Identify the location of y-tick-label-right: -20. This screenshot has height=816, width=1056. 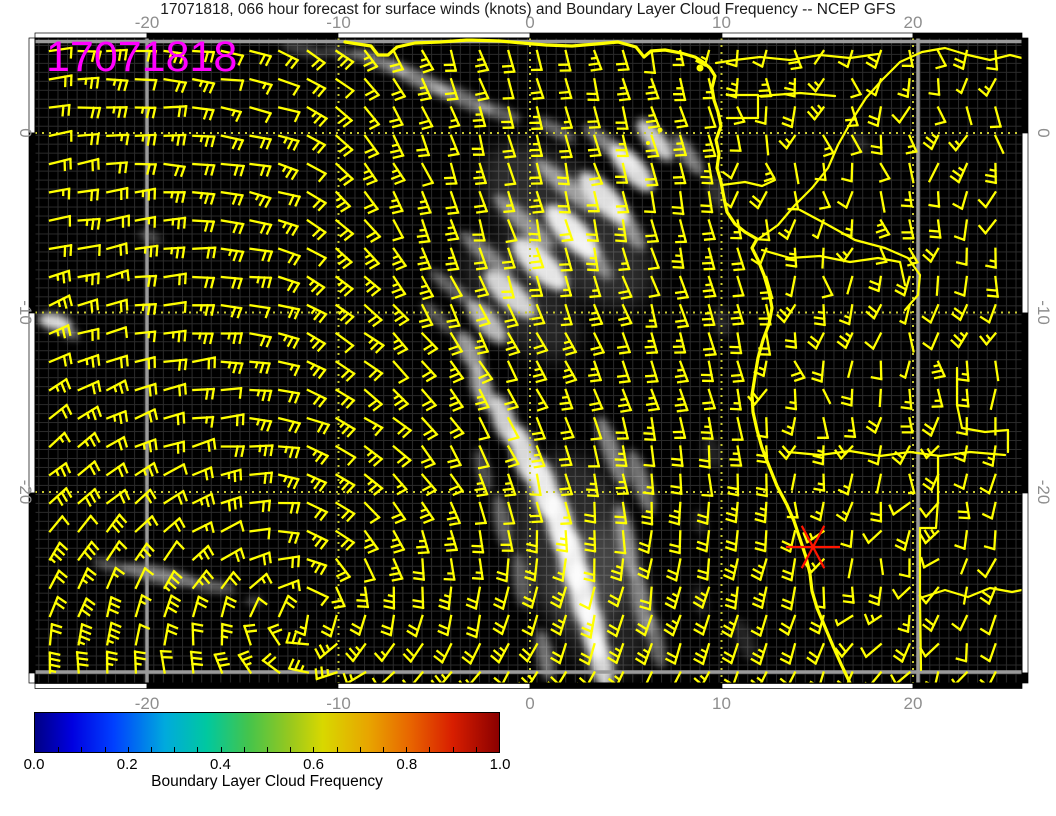
(1043, 492).